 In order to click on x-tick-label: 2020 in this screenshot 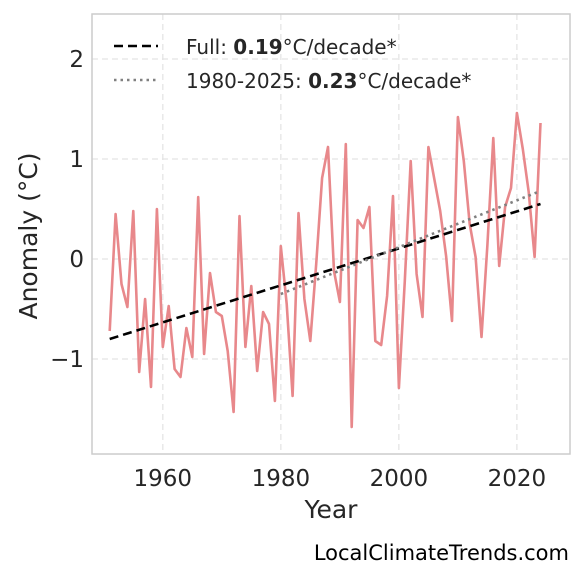, I will do `click(517, 479)`.